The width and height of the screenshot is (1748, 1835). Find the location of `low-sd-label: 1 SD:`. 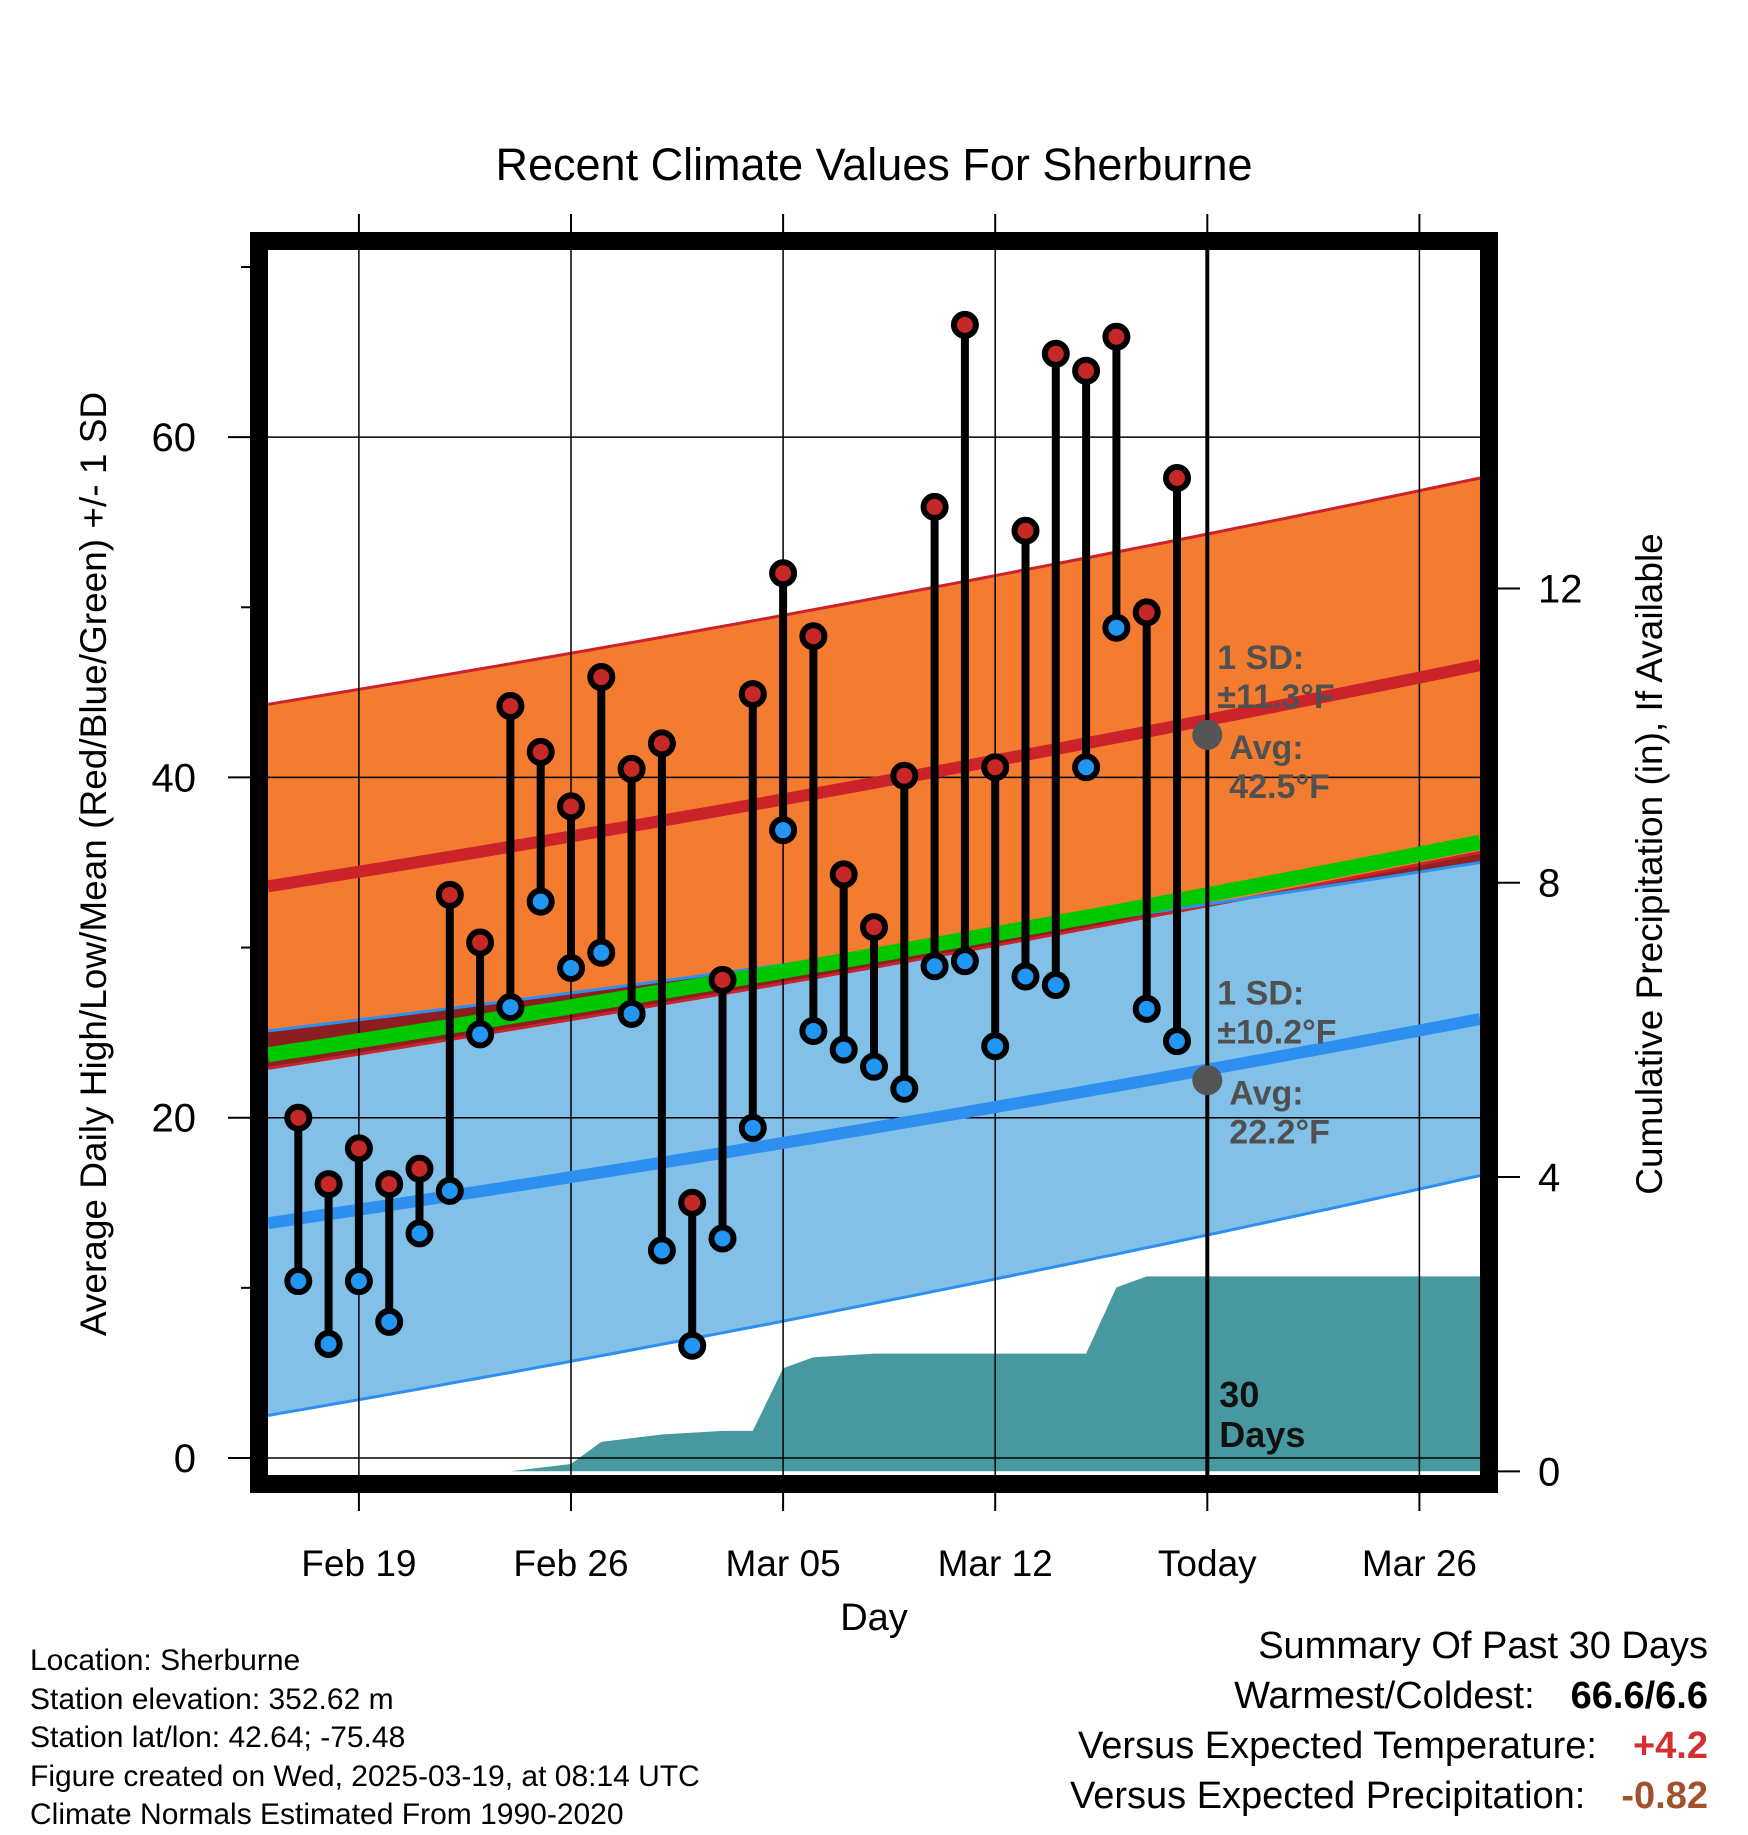

low-sd-label: 1 SD: is located at coordinates (1260, 993).